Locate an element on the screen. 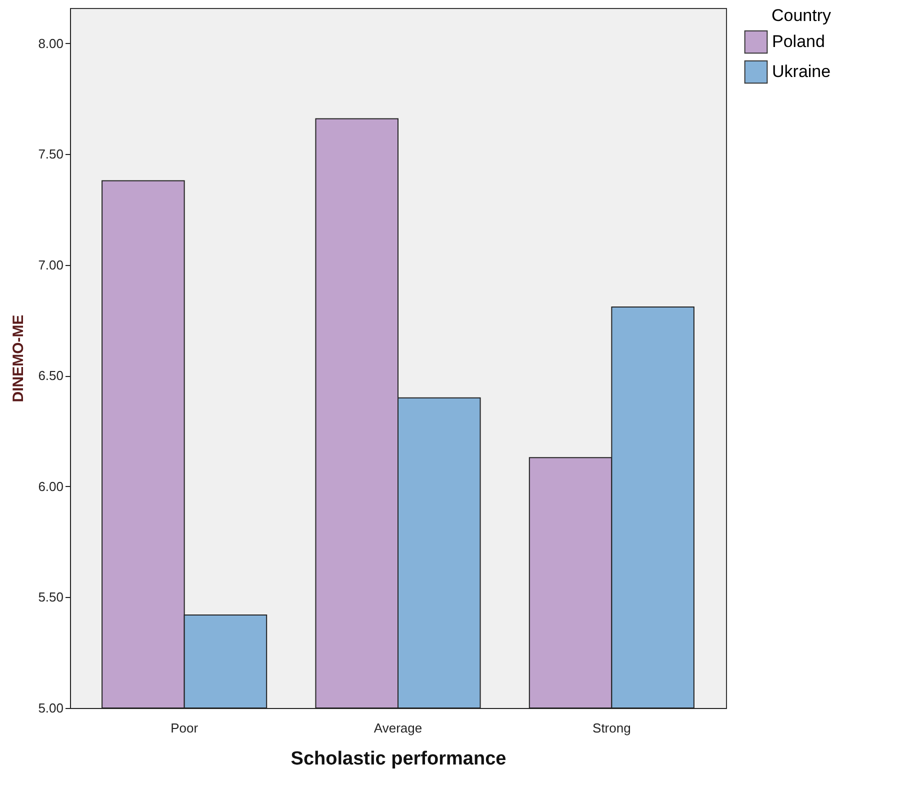 This screenshot has width=922, height=789. legend-label: Poland is located at coordinates (798, 41).